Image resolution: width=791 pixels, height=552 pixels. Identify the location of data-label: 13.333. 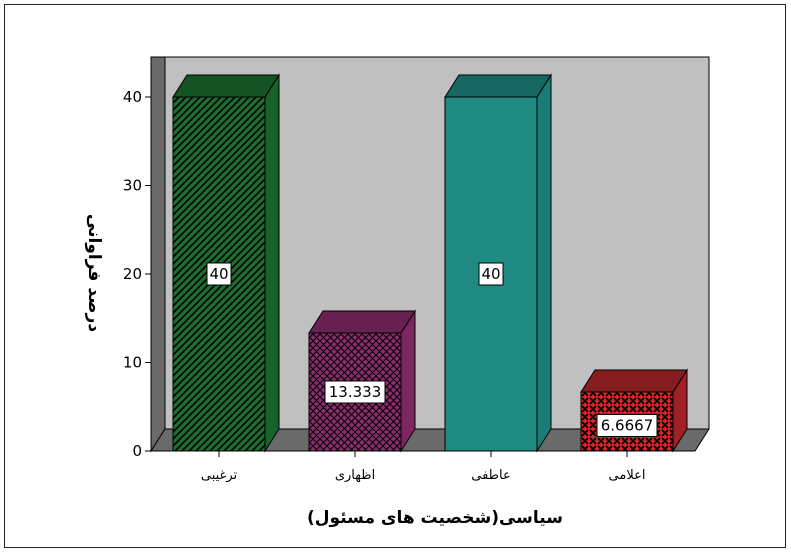
(355, 392).